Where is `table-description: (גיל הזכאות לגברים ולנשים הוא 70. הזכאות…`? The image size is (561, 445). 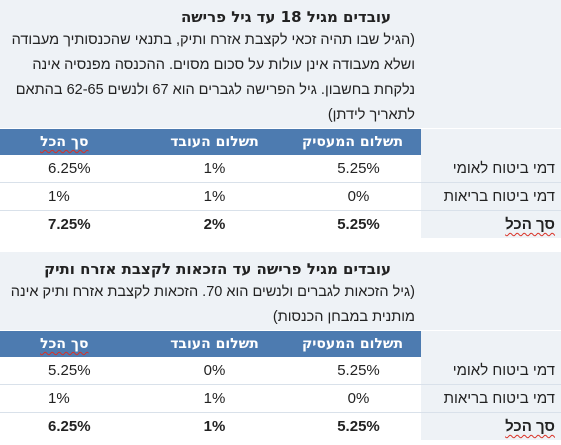 table-description: (גיל הזכאות לגברים ולנשים הוא 70. הזכאות… is located at coordinates (212, 304).